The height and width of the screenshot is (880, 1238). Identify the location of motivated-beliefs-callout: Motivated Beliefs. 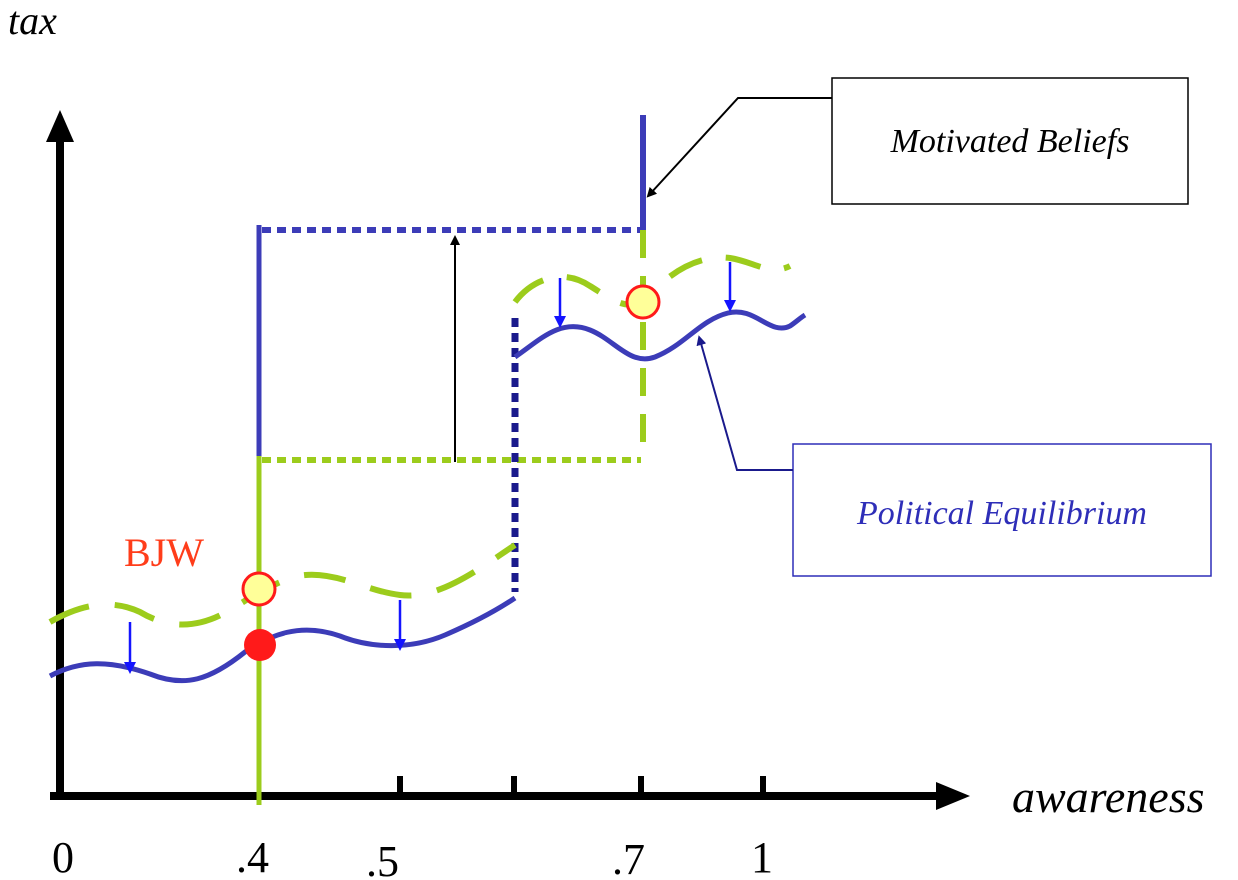
(917, 141).